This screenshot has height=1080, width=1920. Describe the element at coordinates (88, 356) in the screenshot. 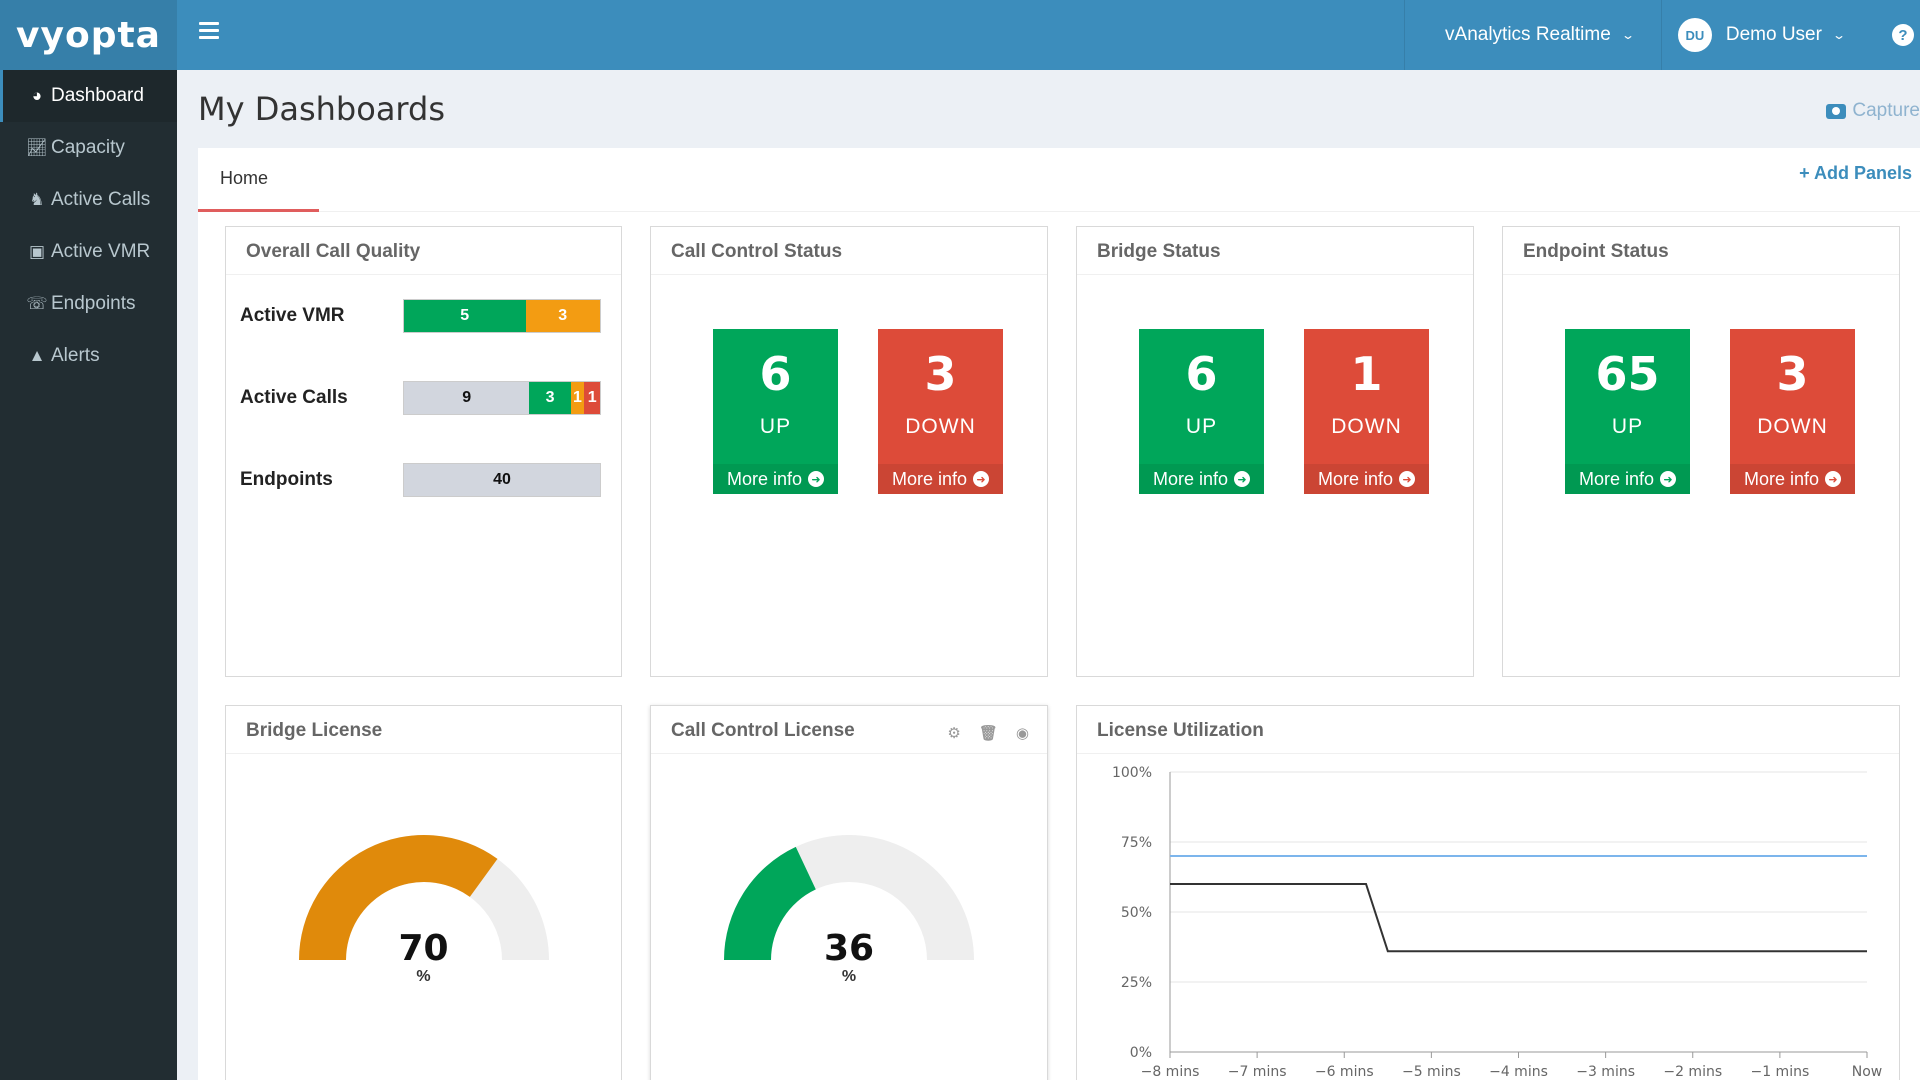

I see `sidebar-item-alerts: ▲ Alerts` at that location.